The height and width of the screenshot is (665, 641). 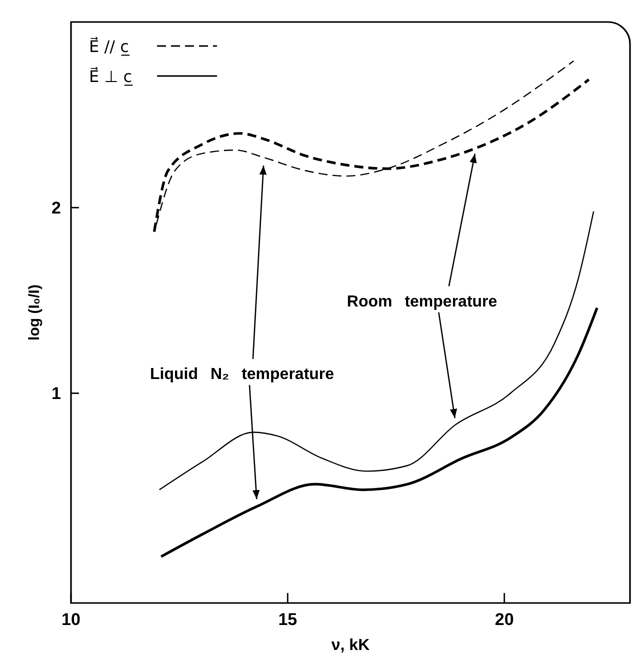 I want to click on x-tick-label: 20, so click(x=504, y=619).